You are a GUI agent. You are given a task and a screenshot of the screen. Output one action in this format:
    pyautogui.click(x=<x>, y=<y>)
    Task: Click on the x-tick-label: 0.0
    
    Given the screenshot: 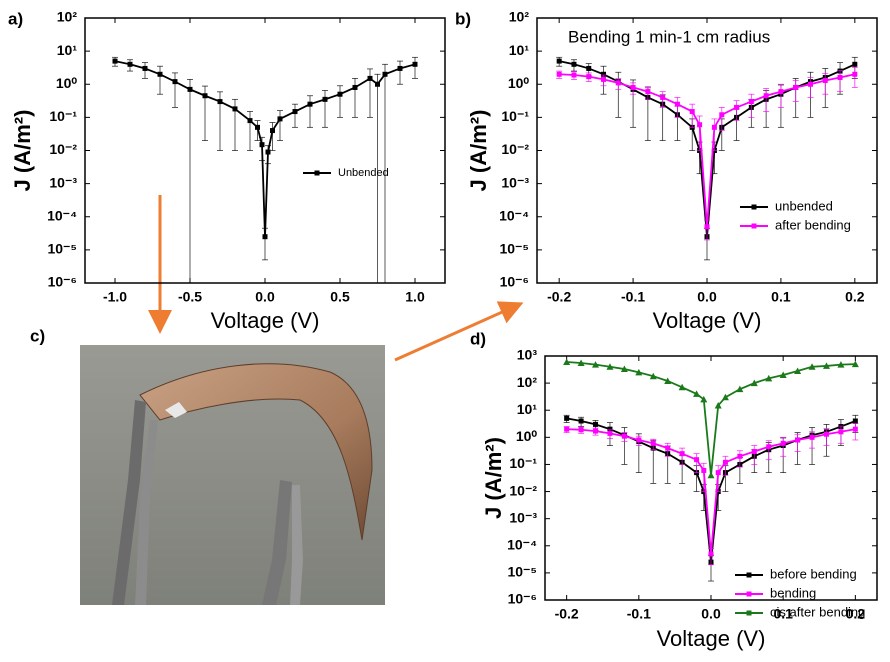 What is the action you would take?
    pyautogui.click(x=711, y=614)
    